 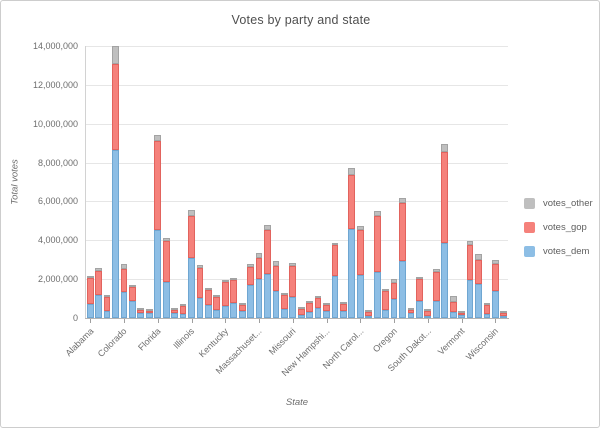 I want to click on bar-north-carolina, so click(x=360, y=271).